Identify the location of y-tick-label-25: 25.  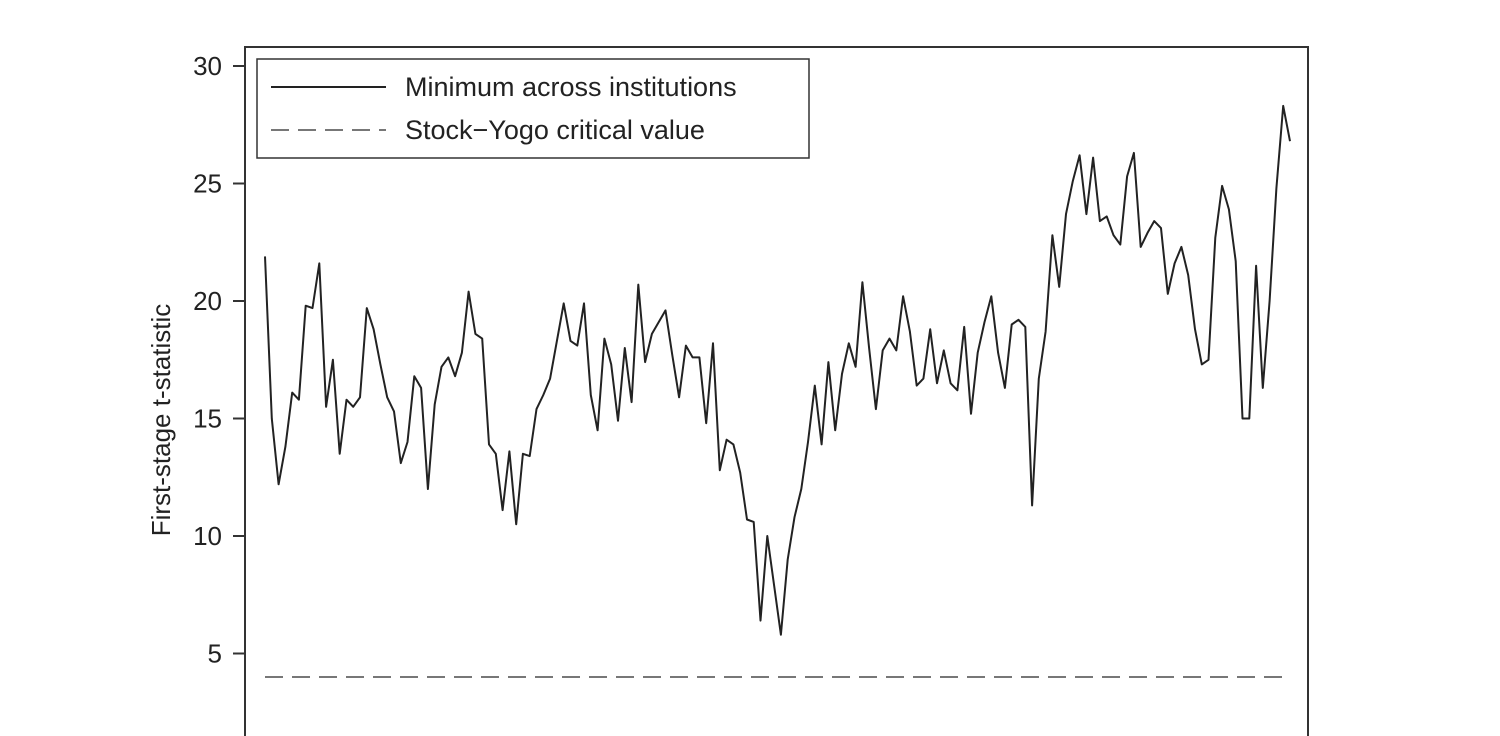
(207, 184).